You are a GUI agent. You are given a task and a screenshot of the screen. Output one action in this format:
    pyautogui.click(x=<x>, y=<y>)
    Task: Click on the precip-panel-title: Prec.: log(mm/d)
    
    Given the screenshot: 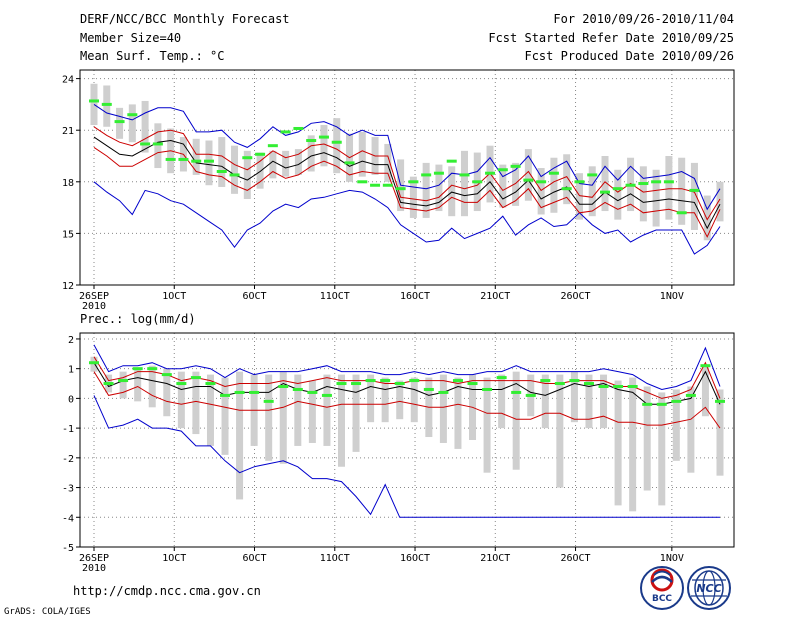 What is the action you would take?
    pyautogui.click(x=138, y=319)
    